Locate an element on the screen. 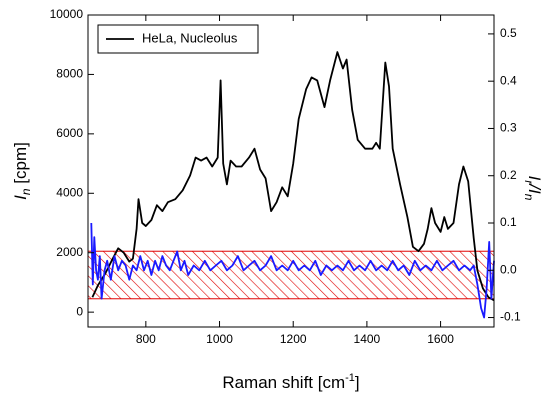 The height and width of the screenshot is (401, 550). y2-tick-label: 0.1 is located at coordinates (508, 222).